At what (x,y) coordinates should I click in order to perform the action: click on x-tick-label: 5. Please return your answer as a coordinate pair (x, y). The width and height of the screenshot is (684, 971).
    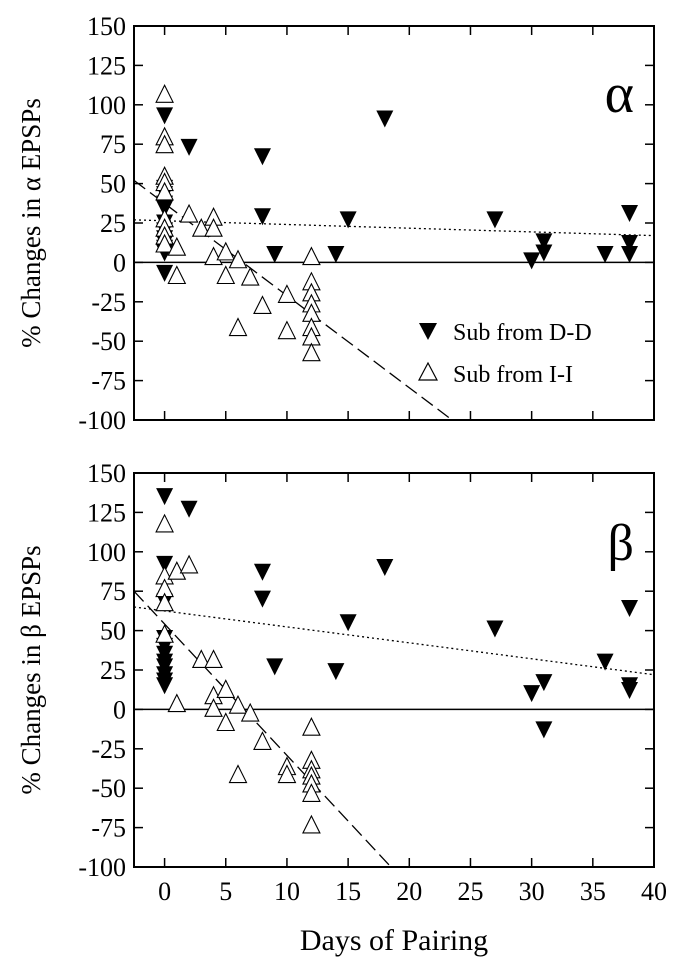
    Looking at the image, I should click on (225, 891).